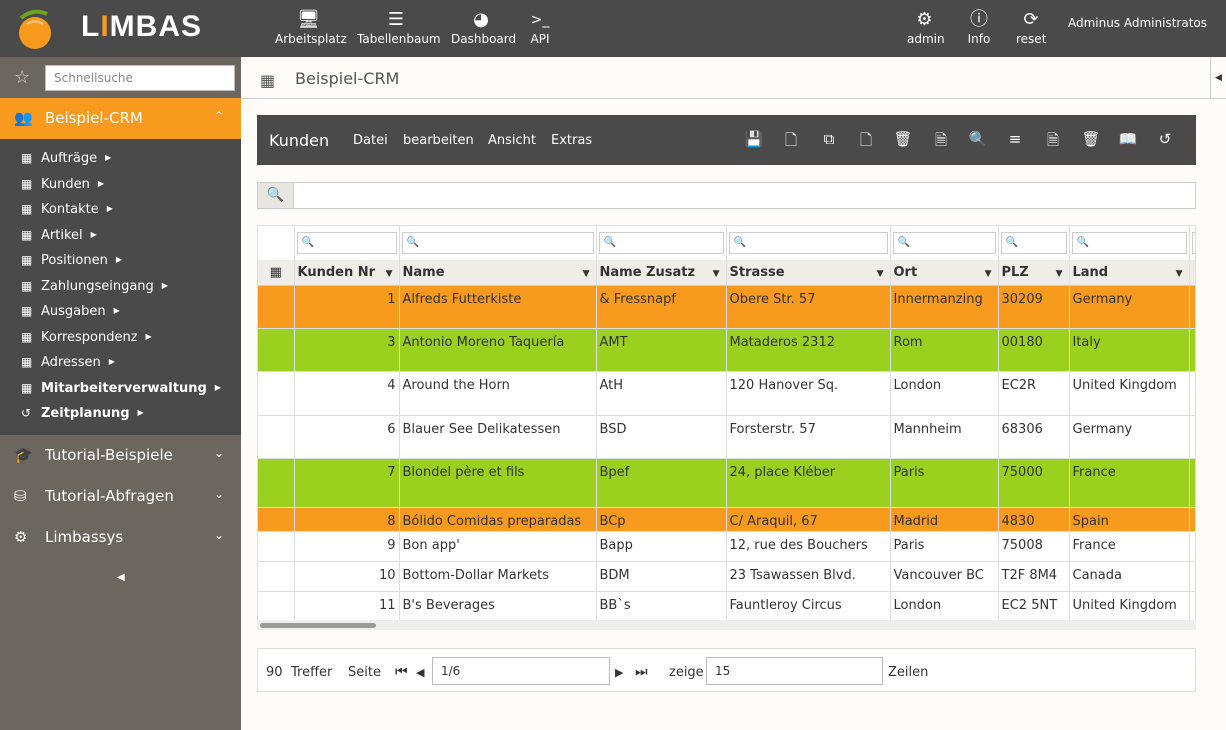 The height and width of the screenshot is (730, 1226). Describe the element at coordinates (1034, 307) in the screenshot. I see `cell-plz: 30209` at that location.